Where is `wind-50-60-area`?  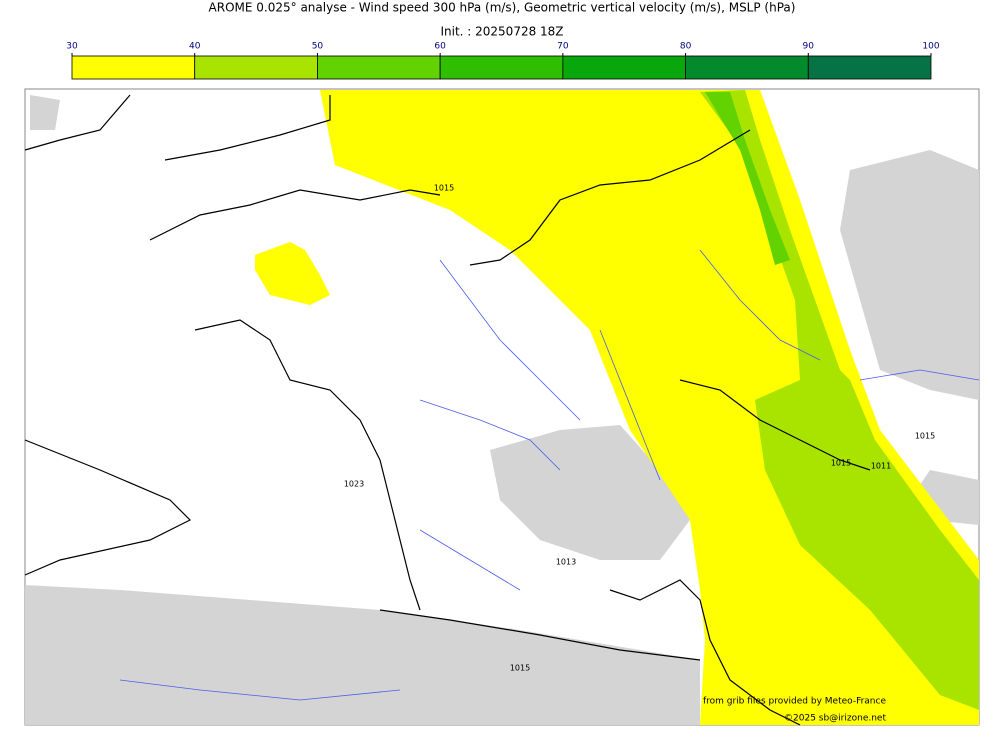
wind-50-60-area is located at coordinates (747, 178).